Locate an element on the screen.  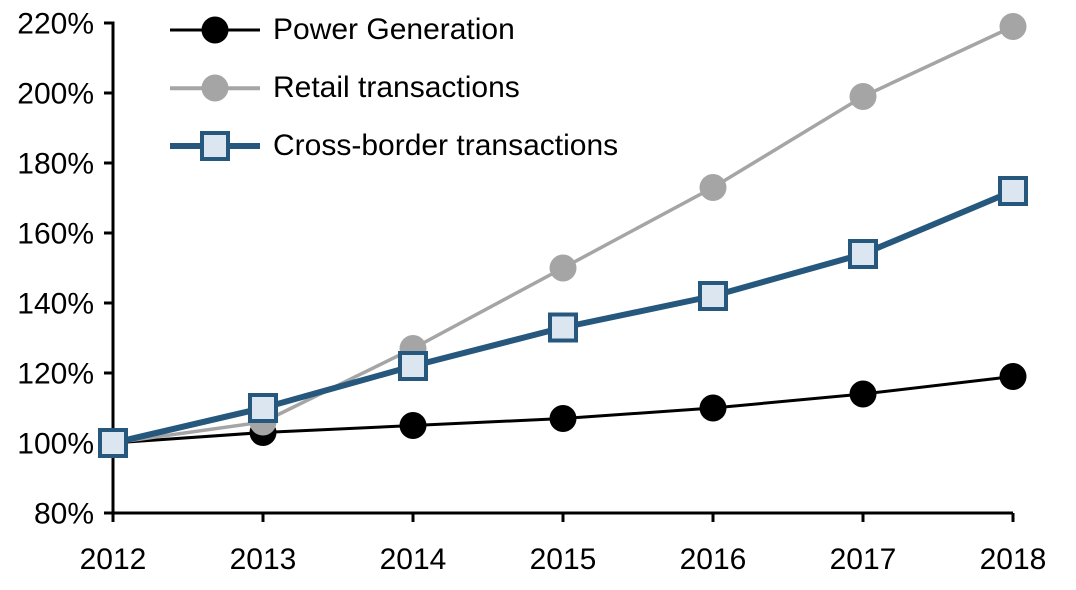
x-tick-label: 2012 is located at coordinates (113, 559).